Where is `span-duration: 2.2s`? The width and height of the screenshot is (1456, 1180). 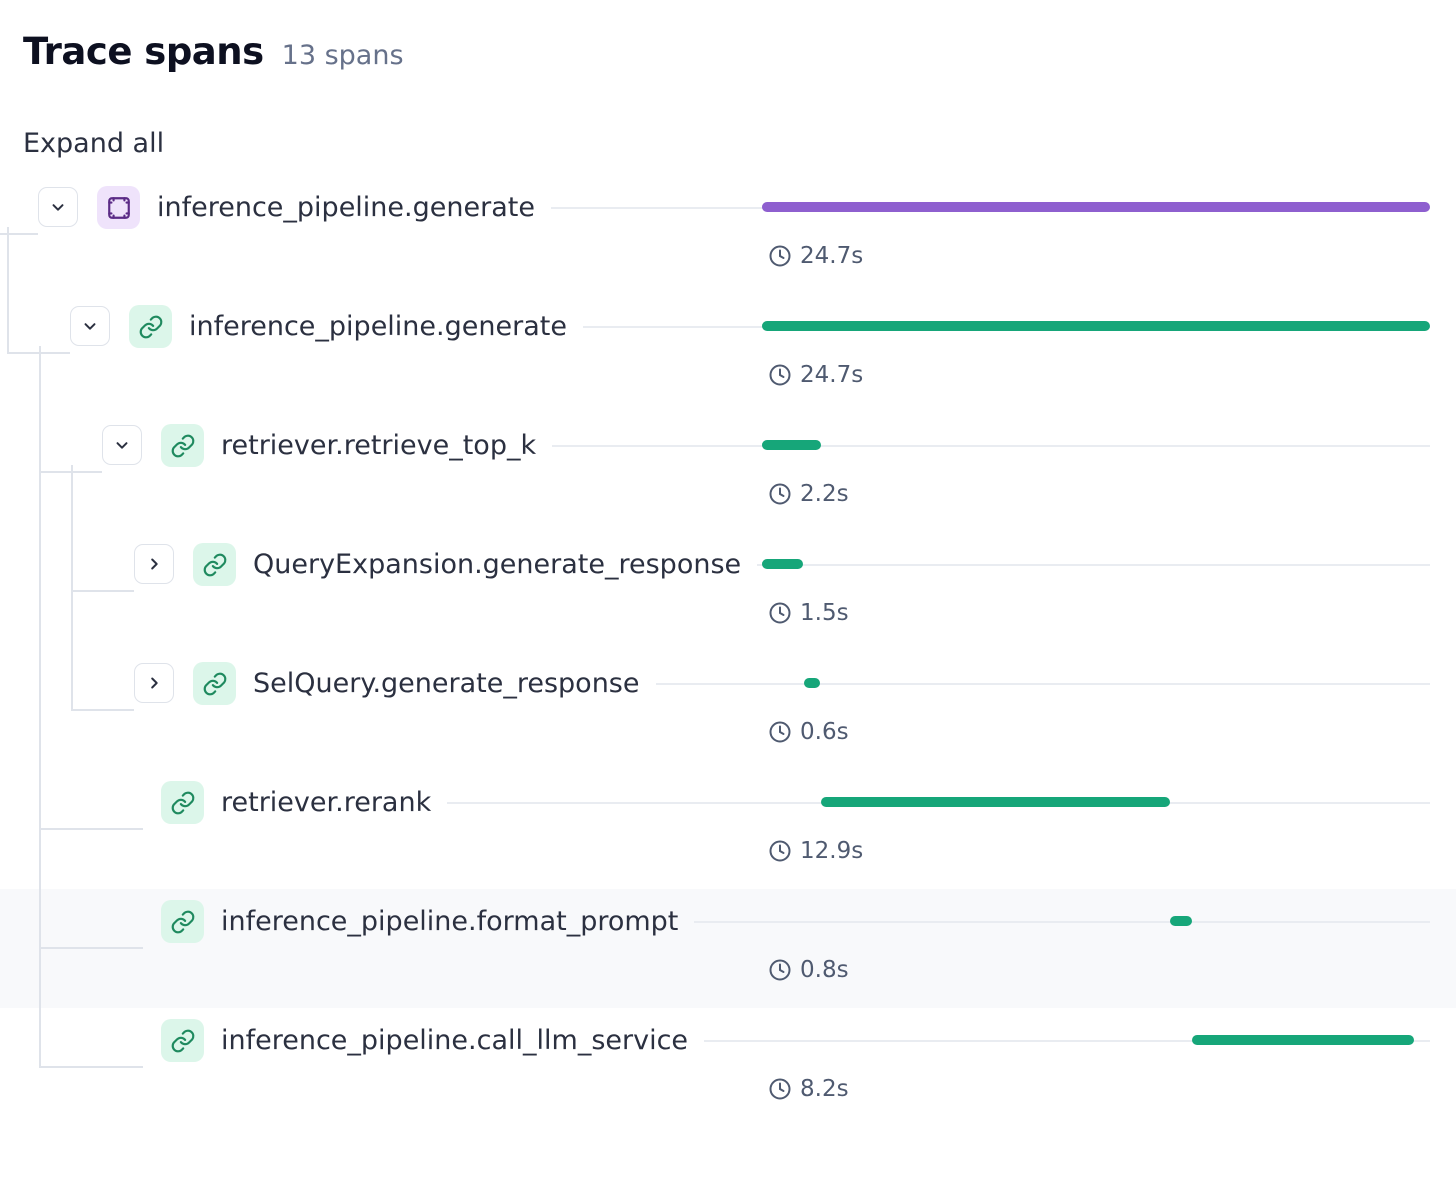
span-duration: 2.2s is located at coordinates (808, 494).